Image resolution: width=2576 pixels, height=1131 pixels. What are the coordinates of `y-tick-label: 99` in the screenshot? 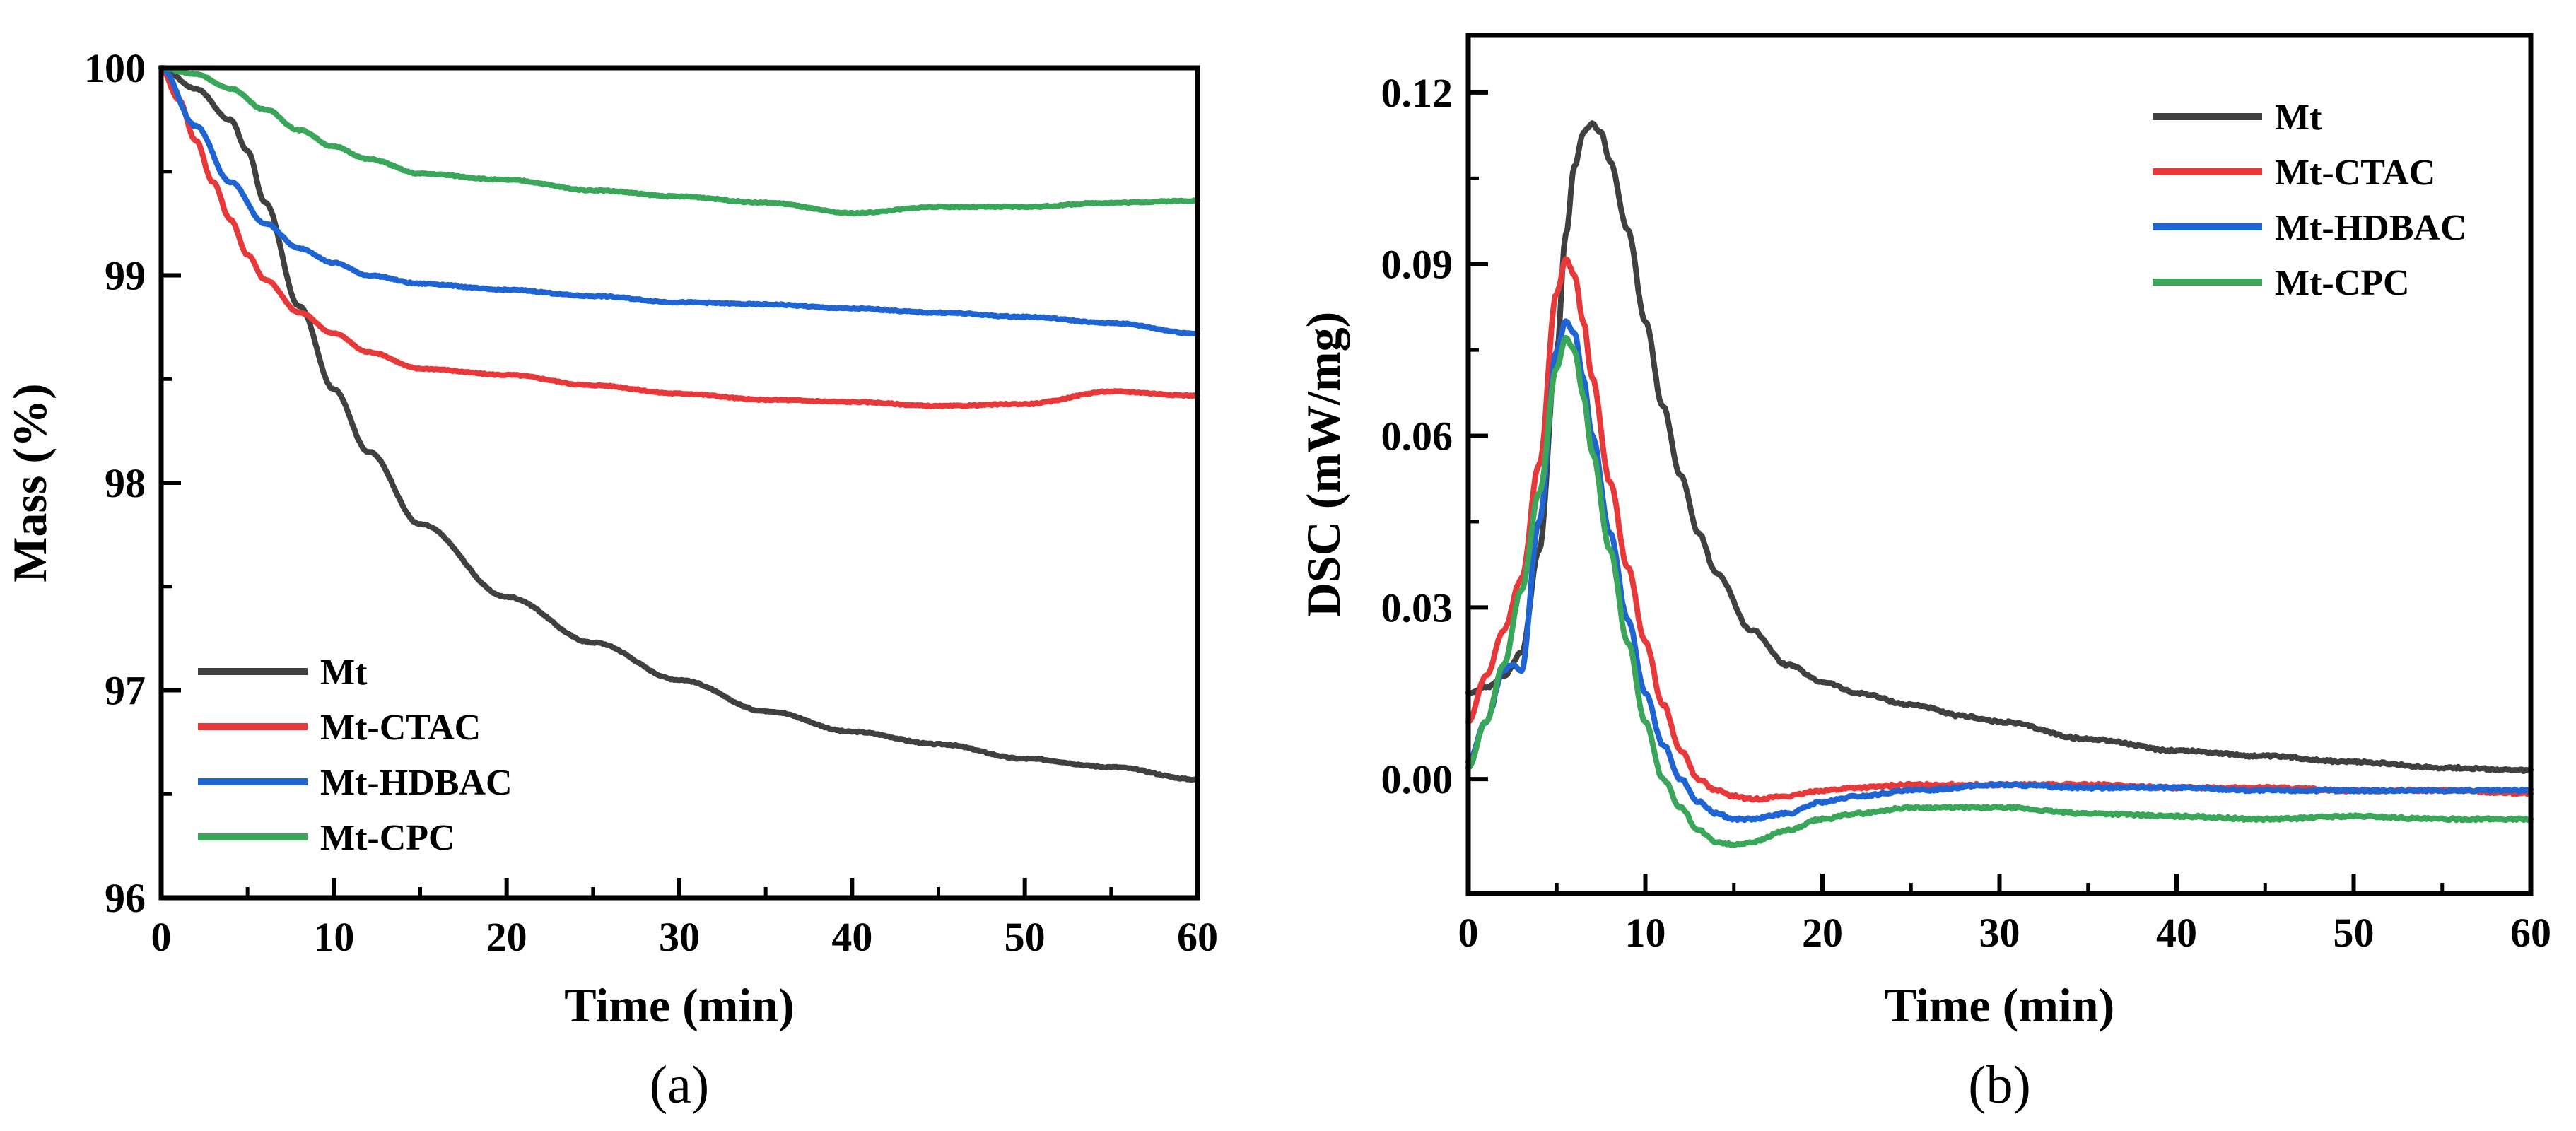 It's located at (126, 276).